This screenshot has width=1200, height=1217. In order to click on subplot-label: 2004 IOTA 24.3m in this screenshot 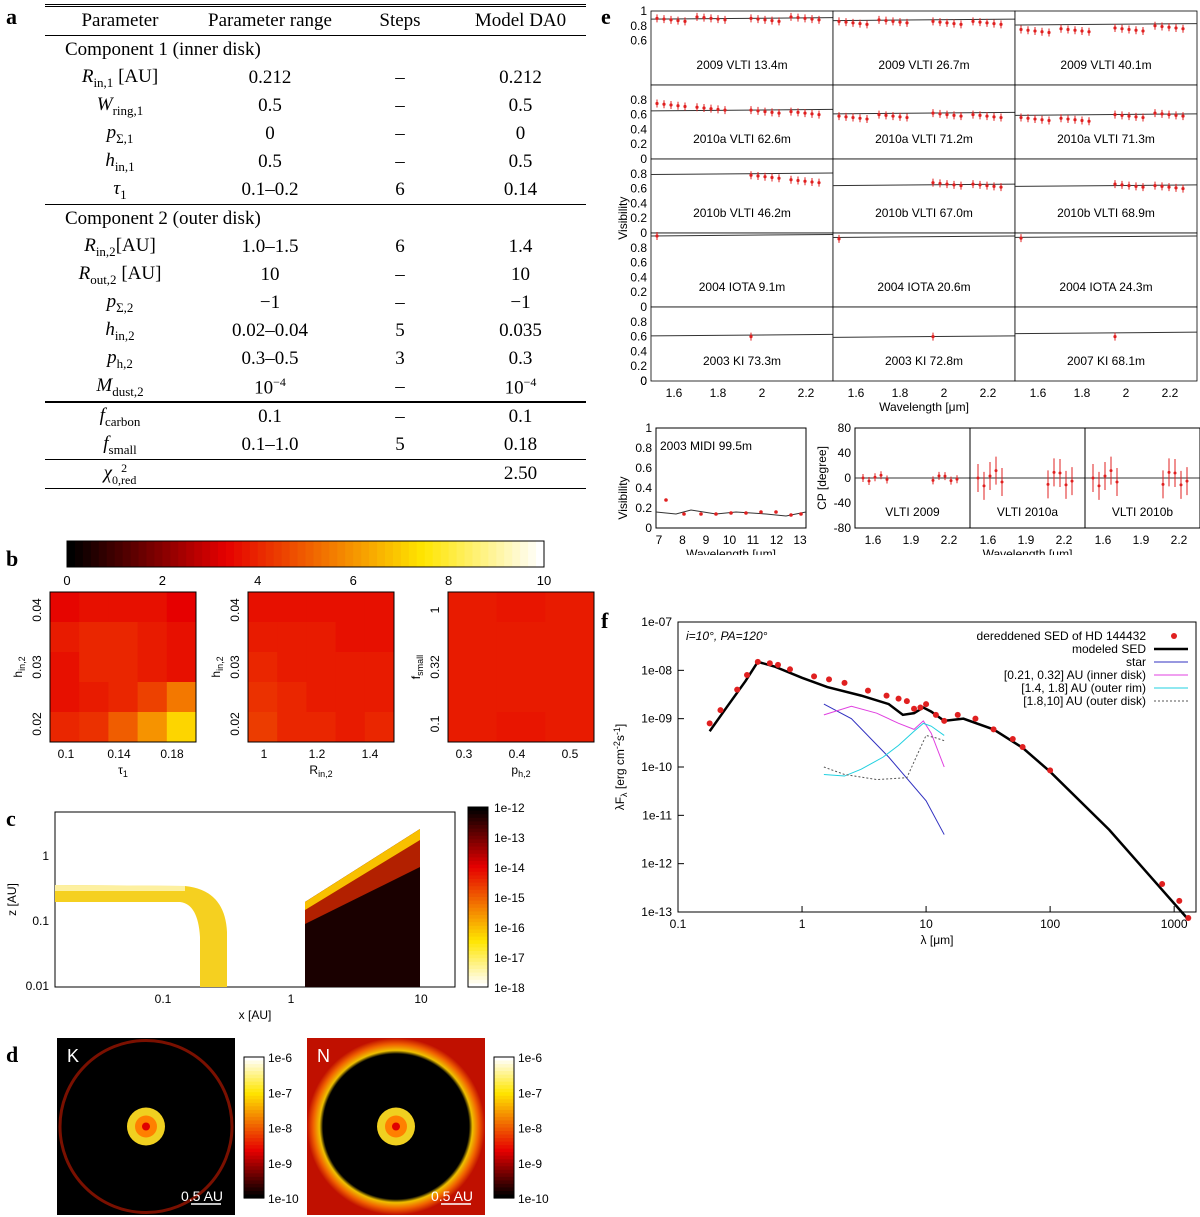, I will do `click(1105, 287)`.